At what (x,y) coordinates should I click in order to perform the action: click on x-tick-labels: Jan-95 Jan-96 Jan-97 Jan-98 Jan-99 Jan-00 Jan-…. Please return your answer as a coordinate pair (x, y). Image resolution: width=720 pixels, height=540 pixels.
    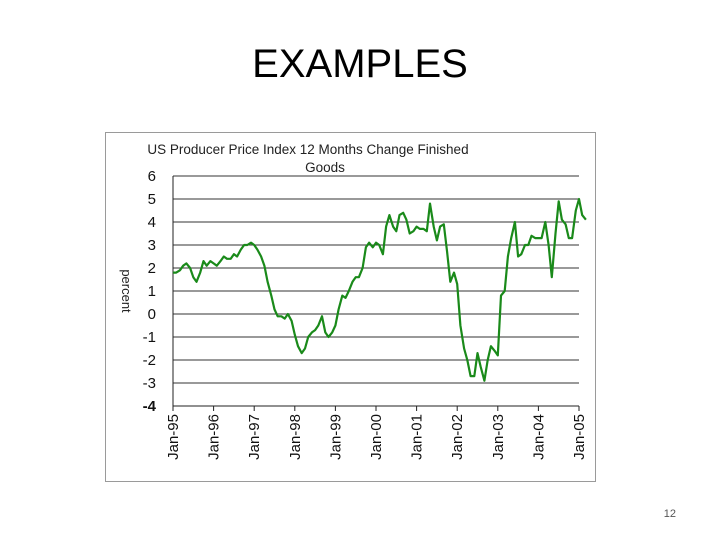
    Looking at the image, I should click on (376, 437).